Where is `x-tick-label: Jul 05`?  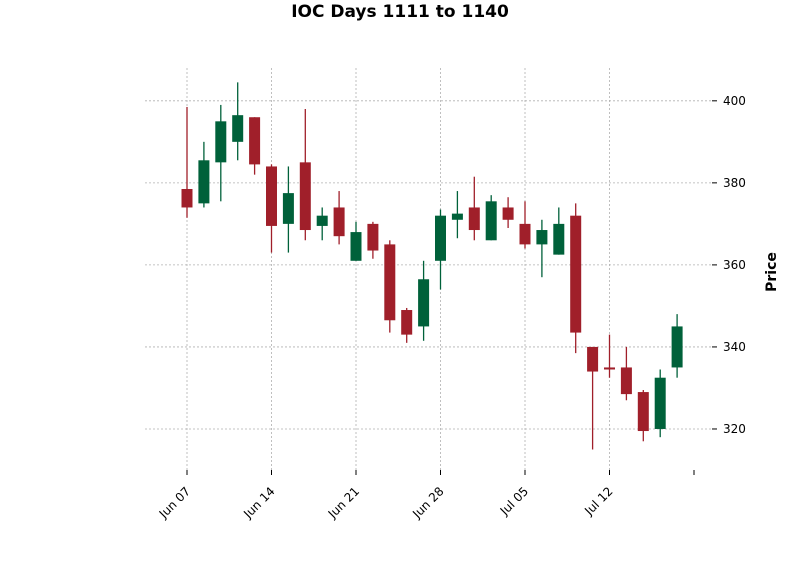 x-tick-label: Jul 05 is located at coordinates (514, 501).